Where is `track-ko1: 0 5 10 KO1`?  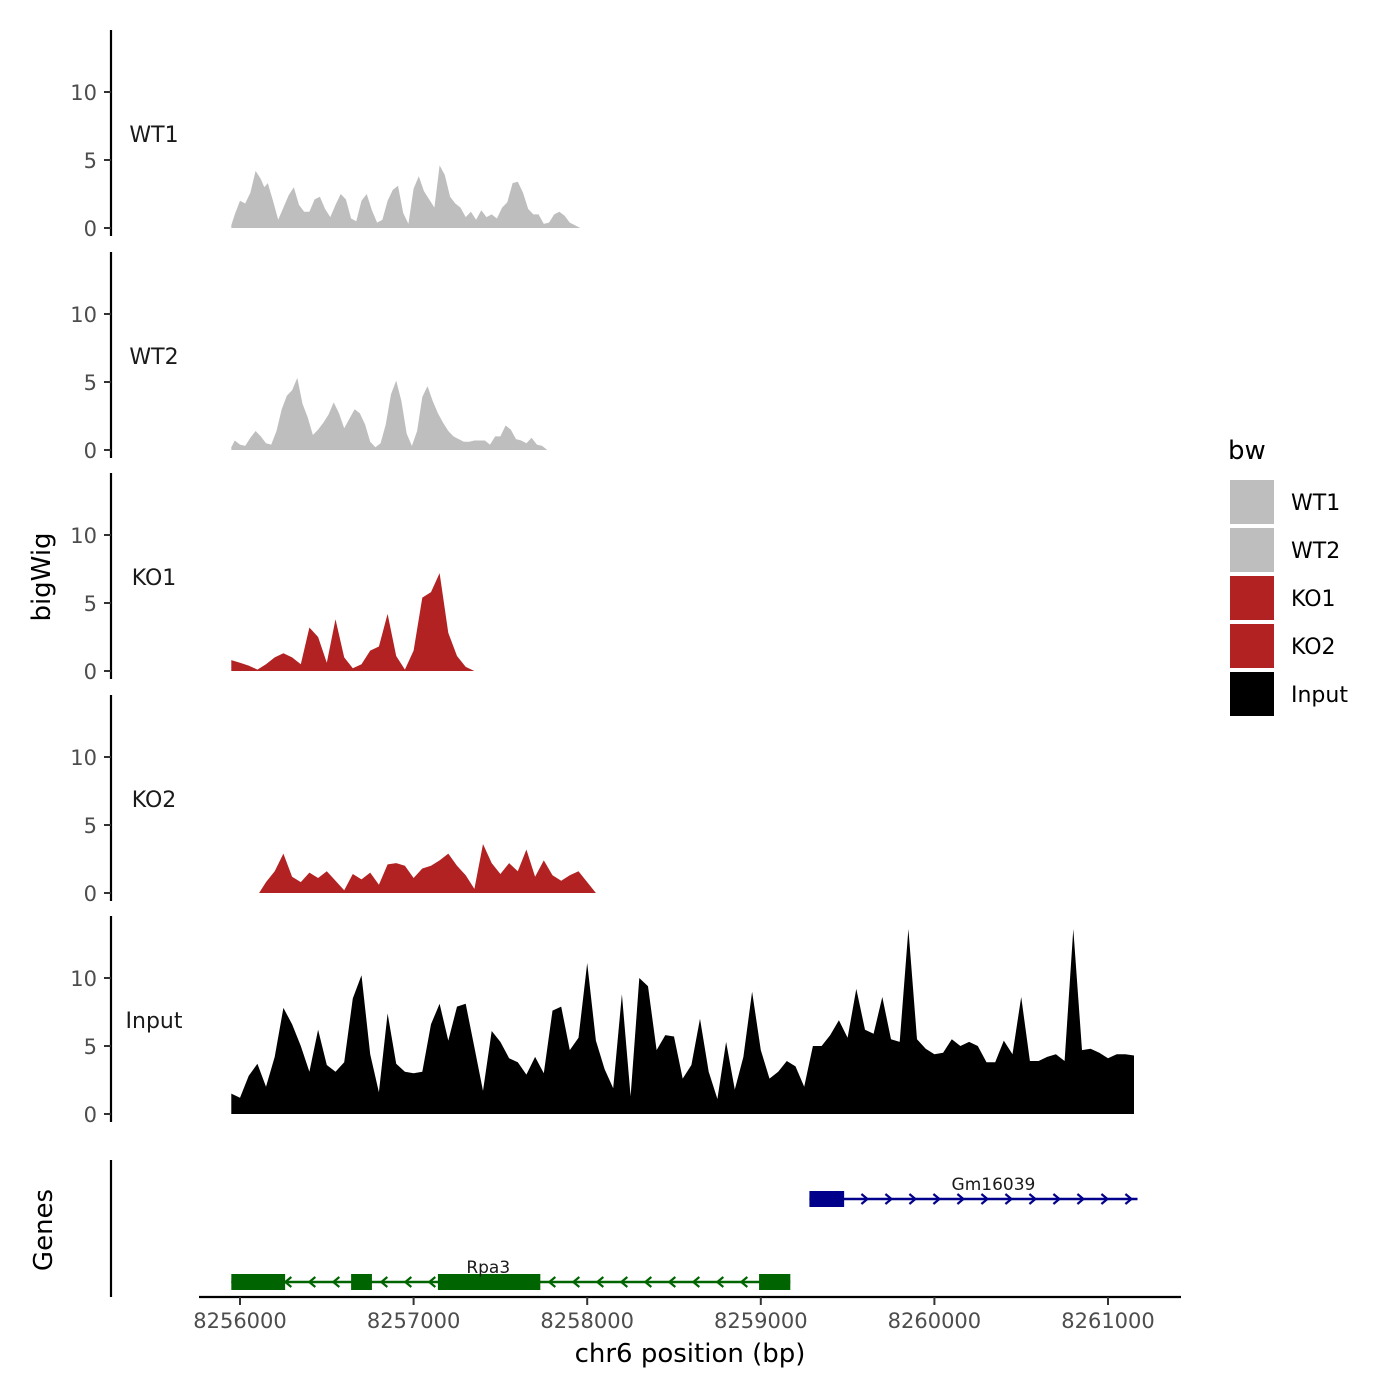 track-ko1: 0 5 10 KO1 is located at coordinates (602, 578).